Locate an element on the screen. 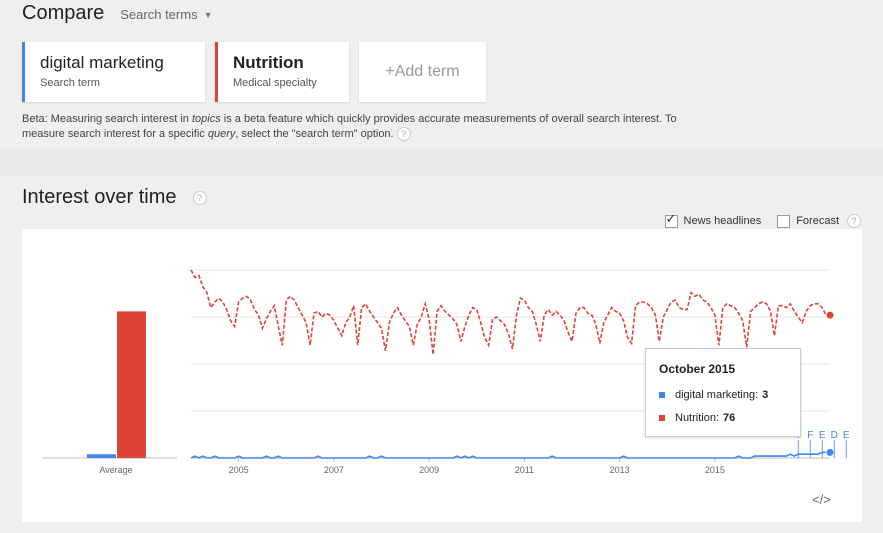 The width and height of the screenshot is (883, 533). term-label: digital marketing is located at coordinates (102, 62).